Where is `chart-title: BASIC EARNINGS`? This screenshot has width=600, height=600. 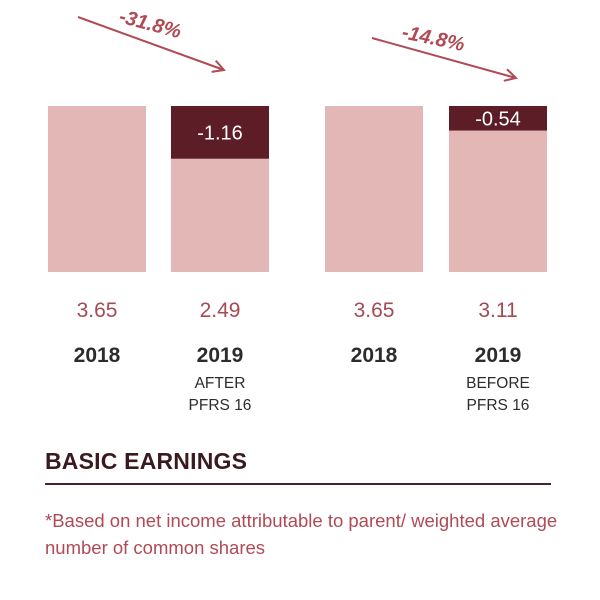 chart-title: BASIC EARNINGS is located at coordinates (146, 461).